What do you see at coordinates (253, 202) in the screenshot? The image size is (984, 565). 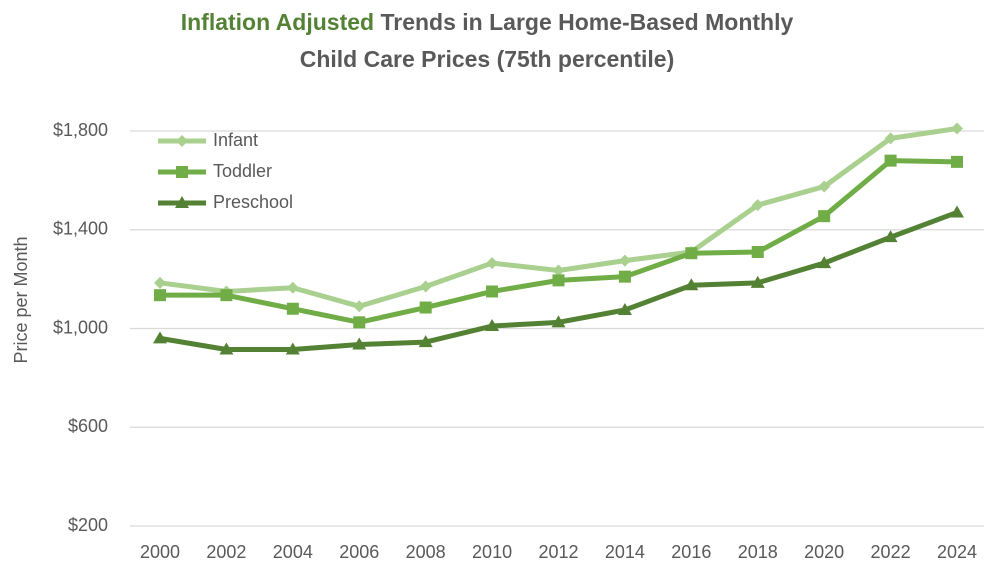 I see `legend-label: Preschool` at bounding box center [253, 202].